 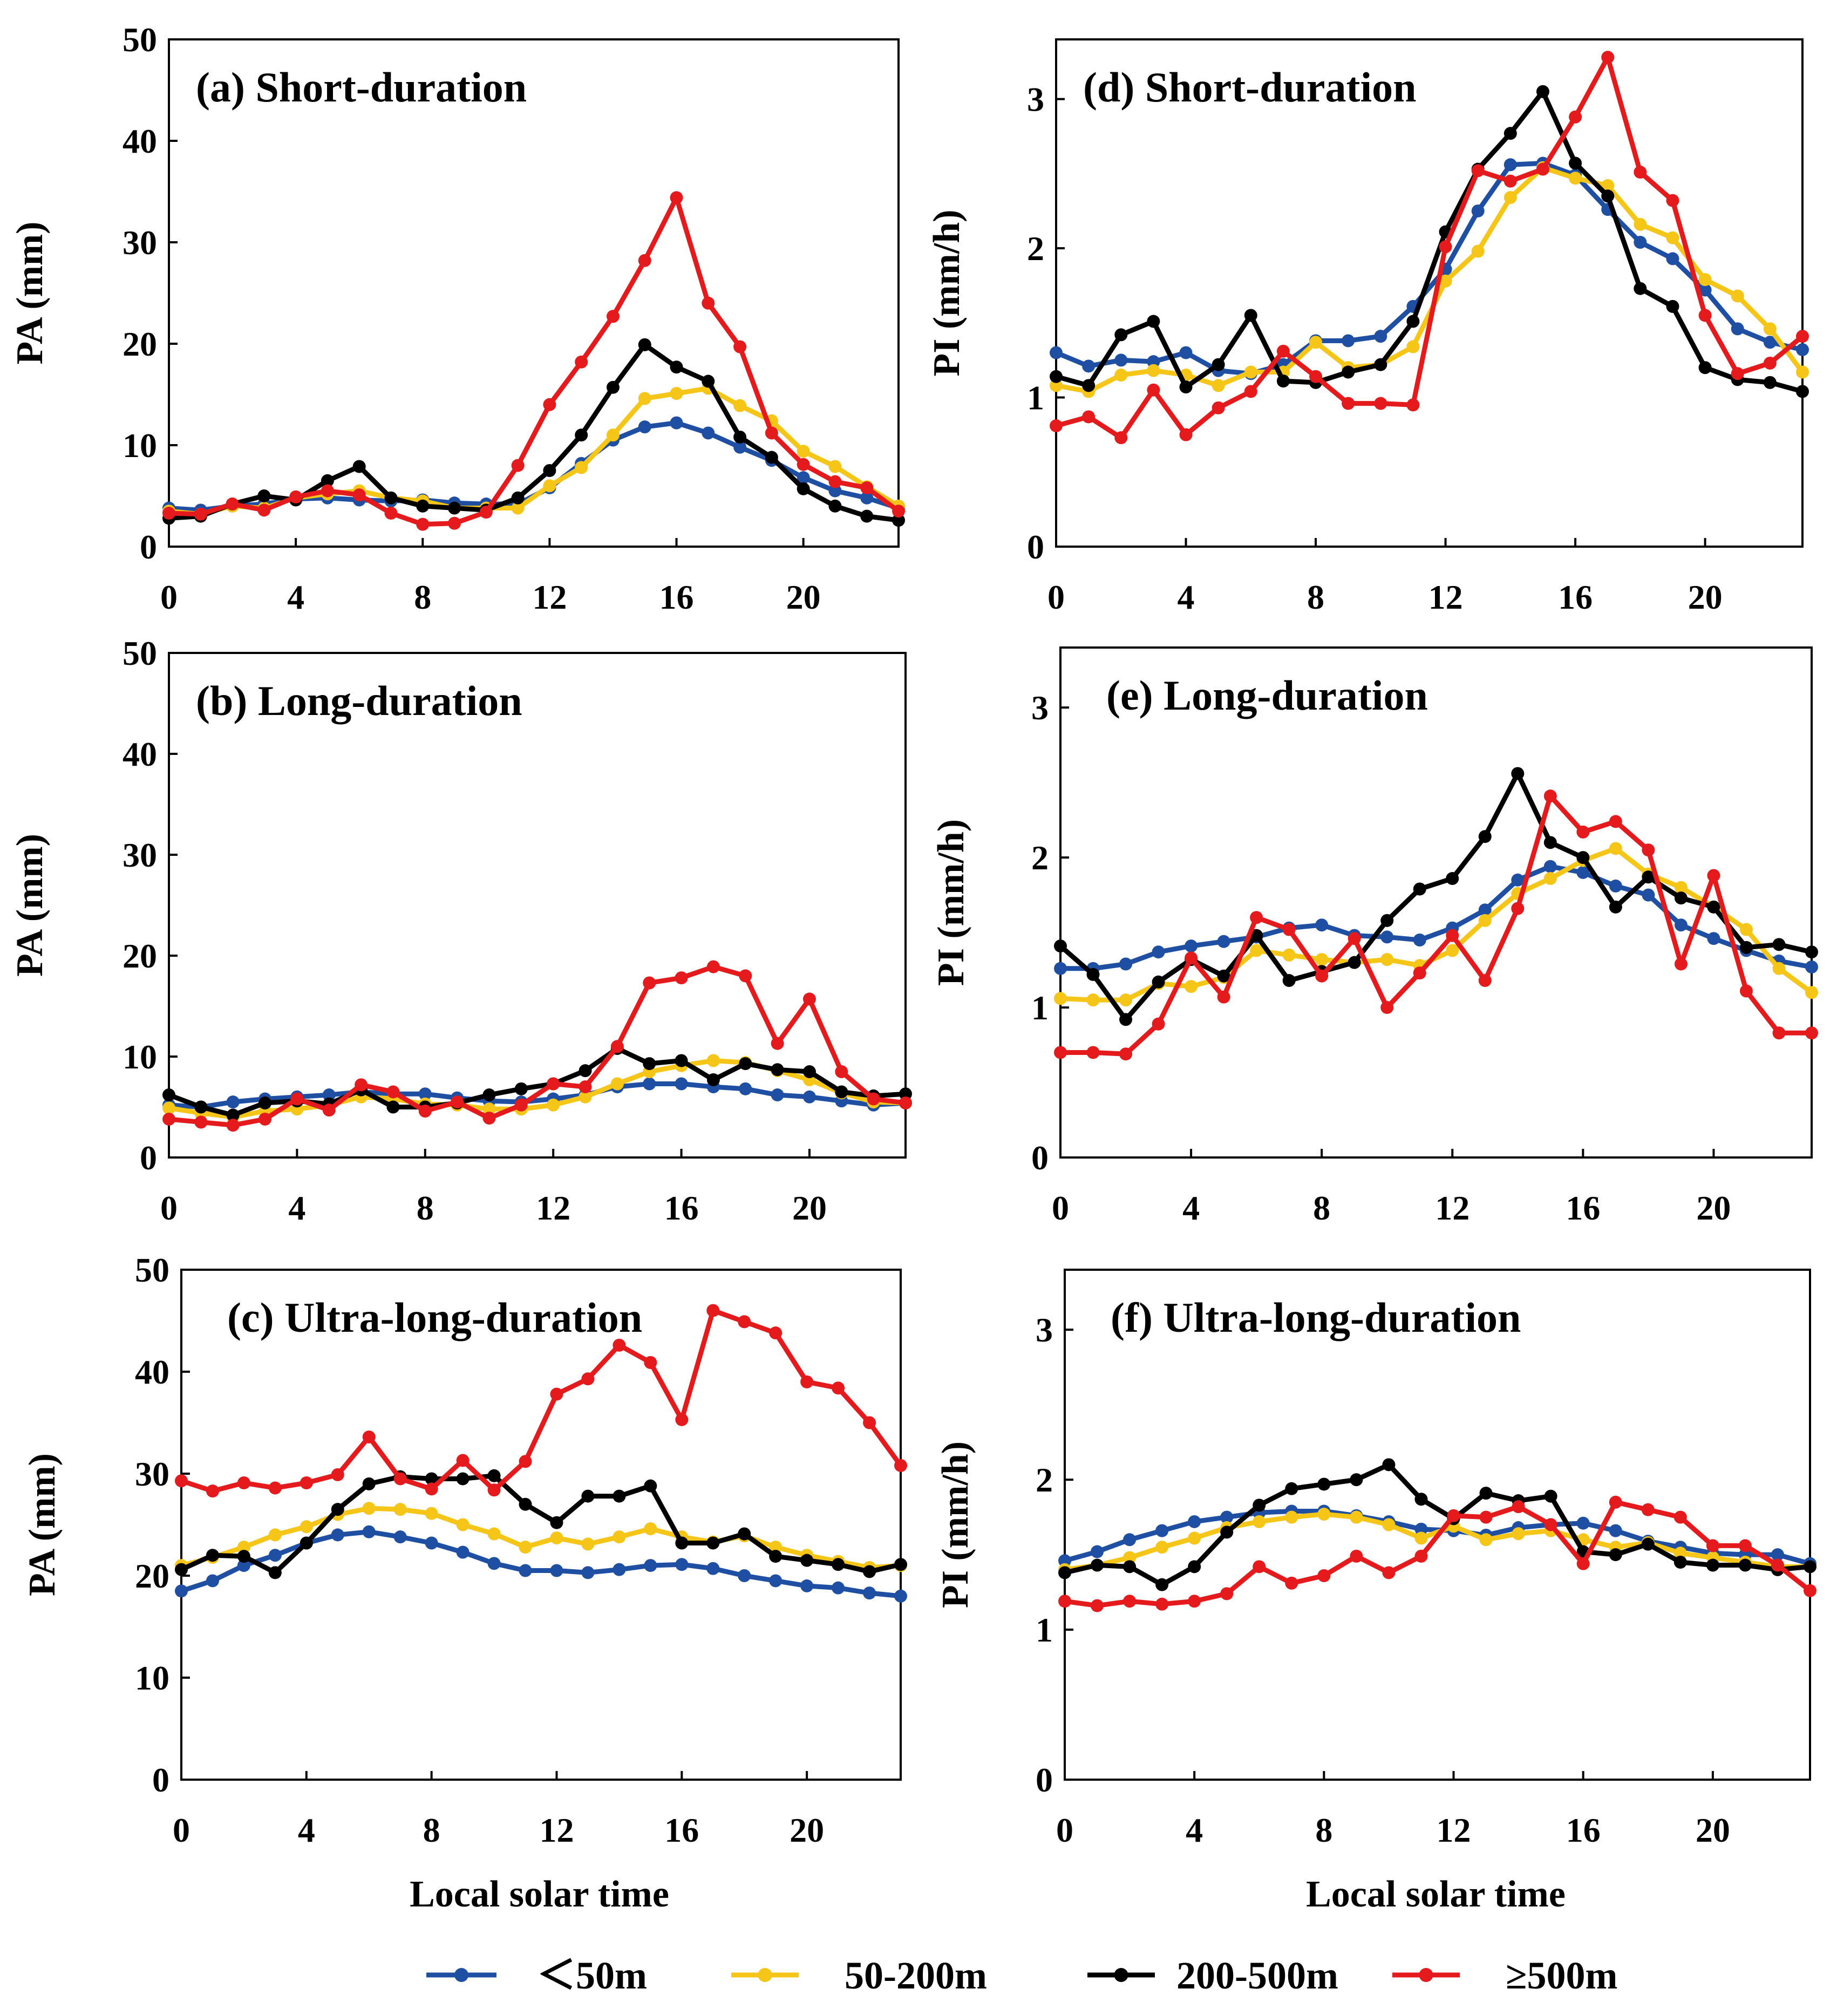 What do you see at coordinates (1121, 1975) in the screenshot?
I see `legend-swatch-marker` at bounding box center [1121, 1975].